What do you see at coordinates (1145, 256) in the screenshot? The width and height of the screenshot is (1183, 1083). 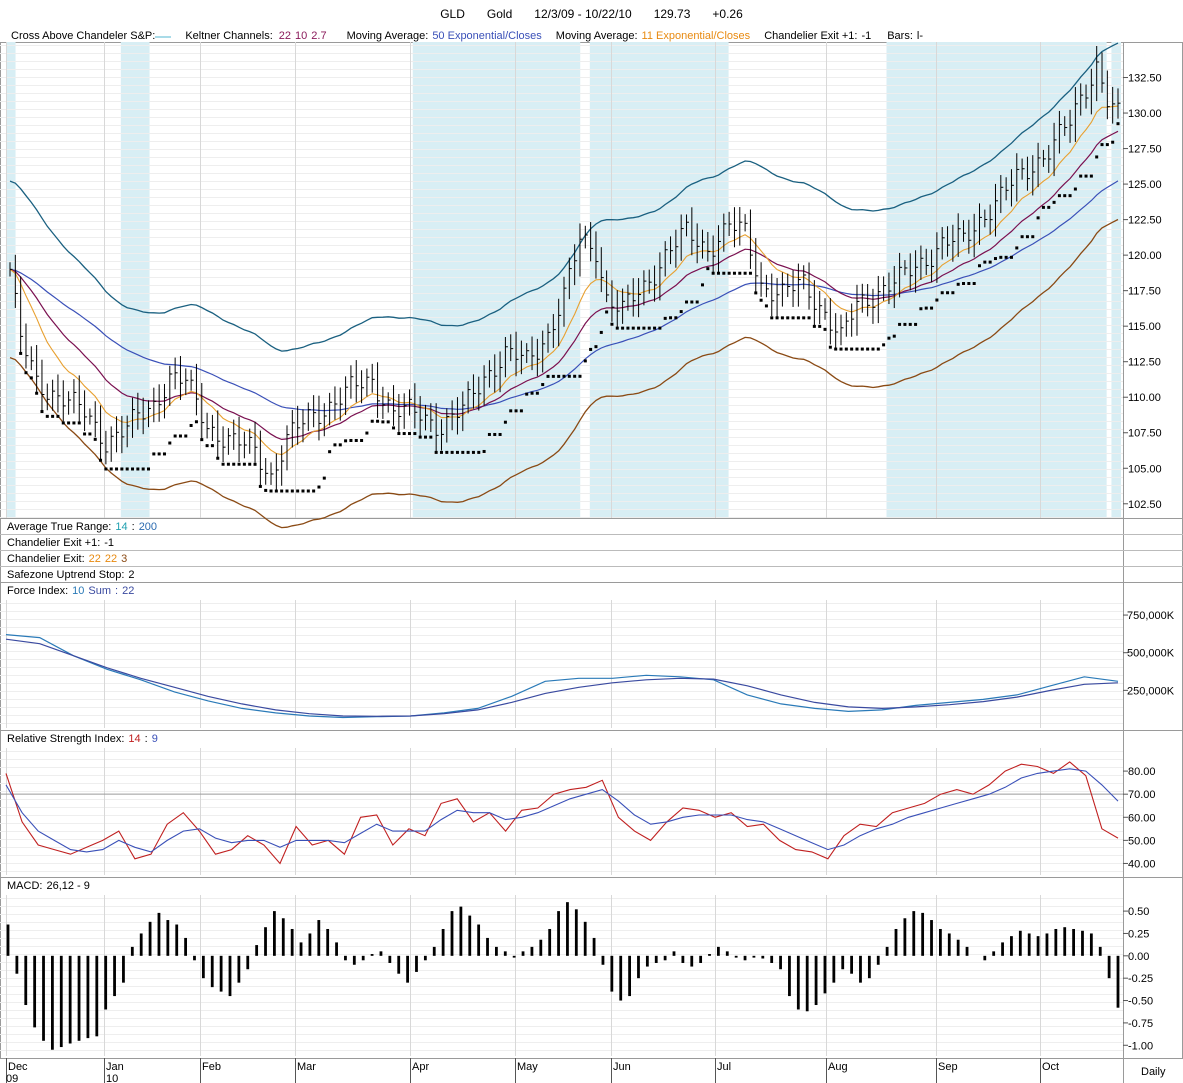 I see `price-ytick-label: 120.00` at bounding box center [1145, 256].